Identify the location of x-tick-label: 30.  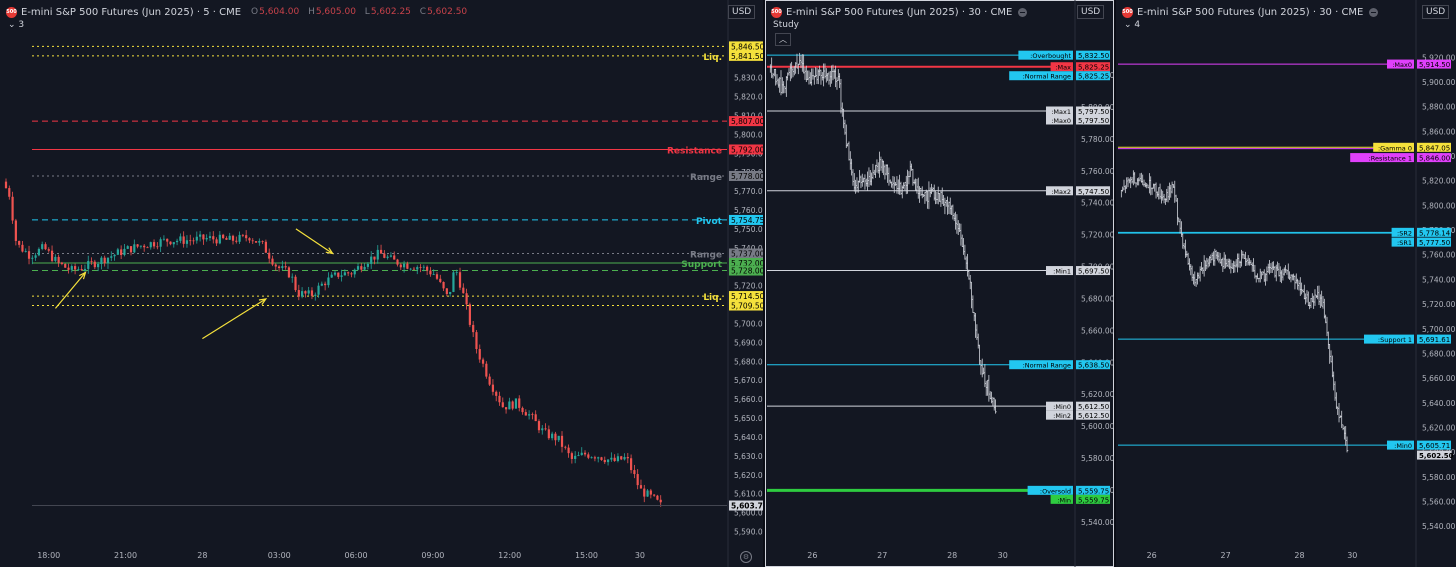
(640, 555).